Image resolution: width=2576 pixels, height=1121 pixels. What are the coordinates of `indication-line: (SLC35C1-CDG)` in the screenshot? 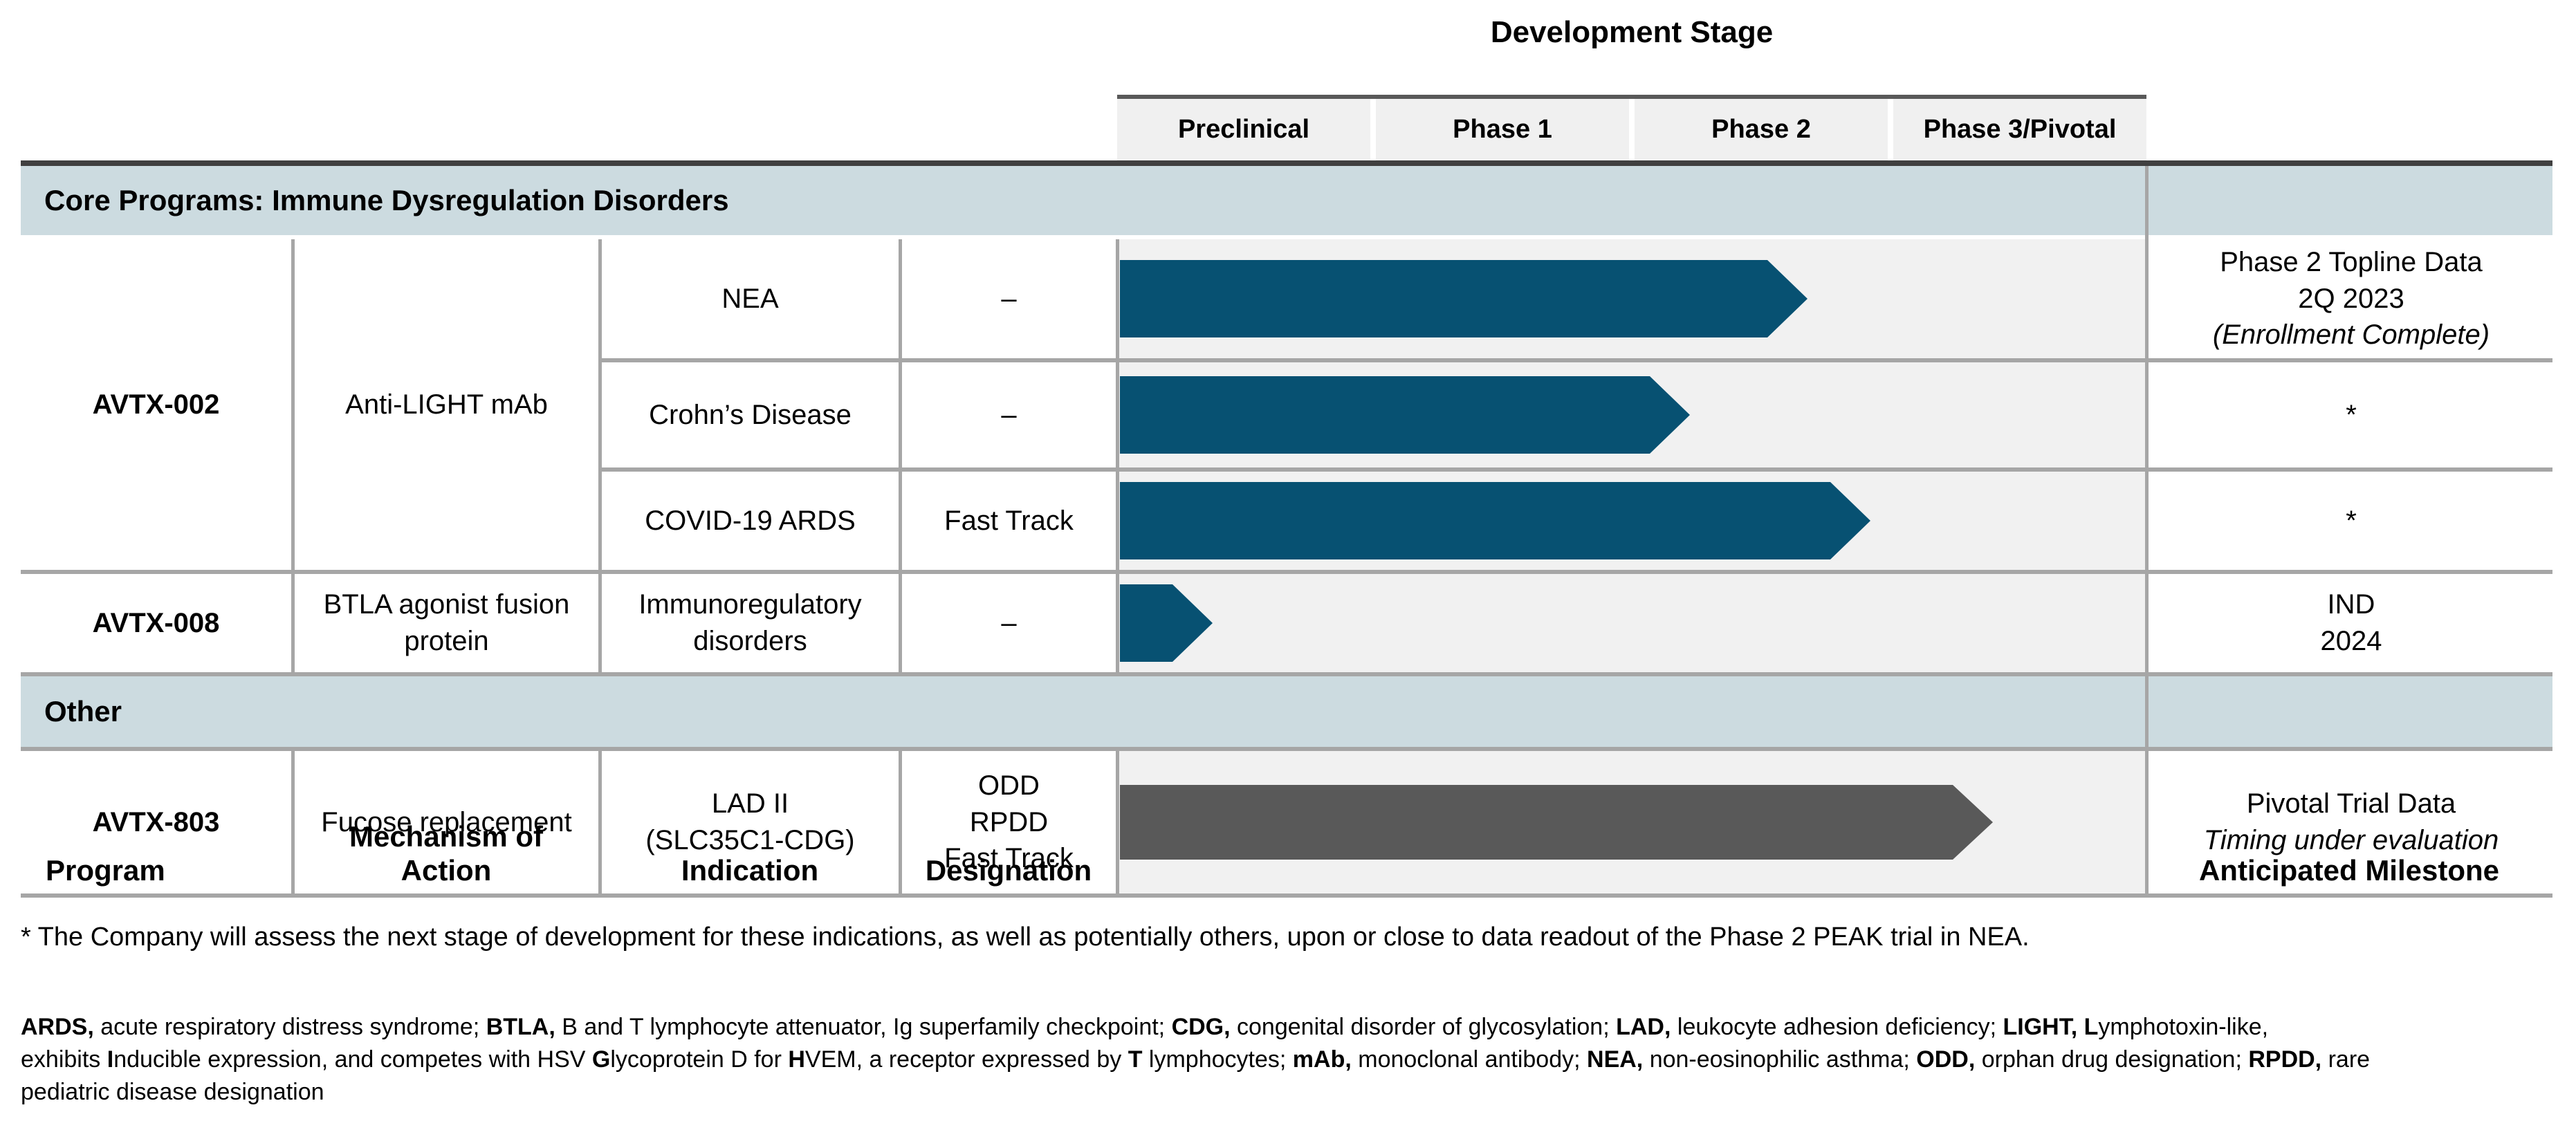 It's located at (750, 840).